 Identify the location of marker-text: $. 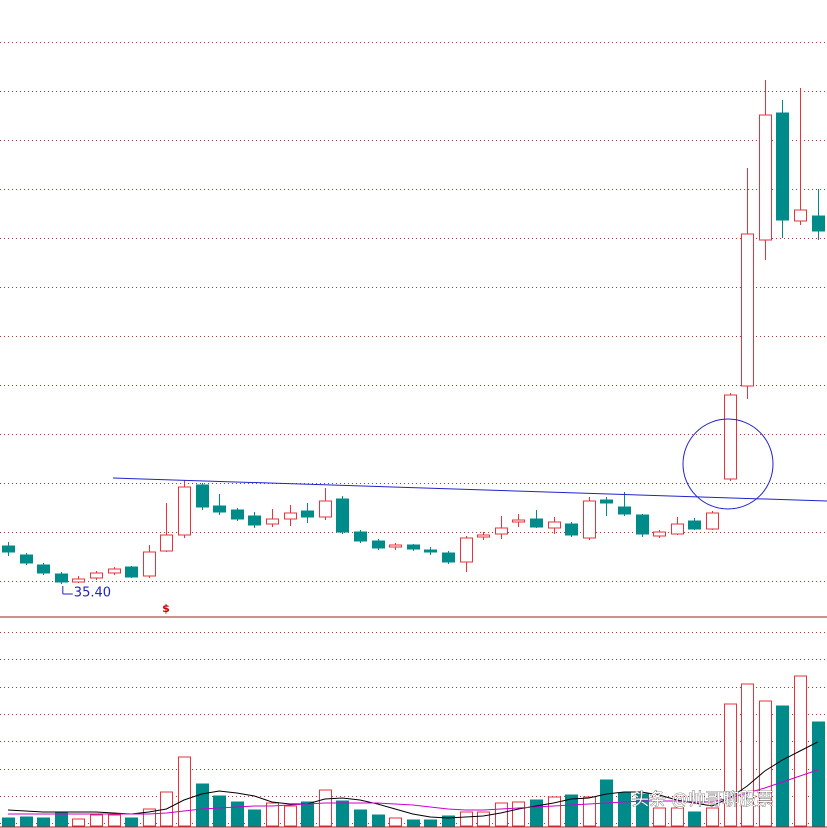
(166, 608).